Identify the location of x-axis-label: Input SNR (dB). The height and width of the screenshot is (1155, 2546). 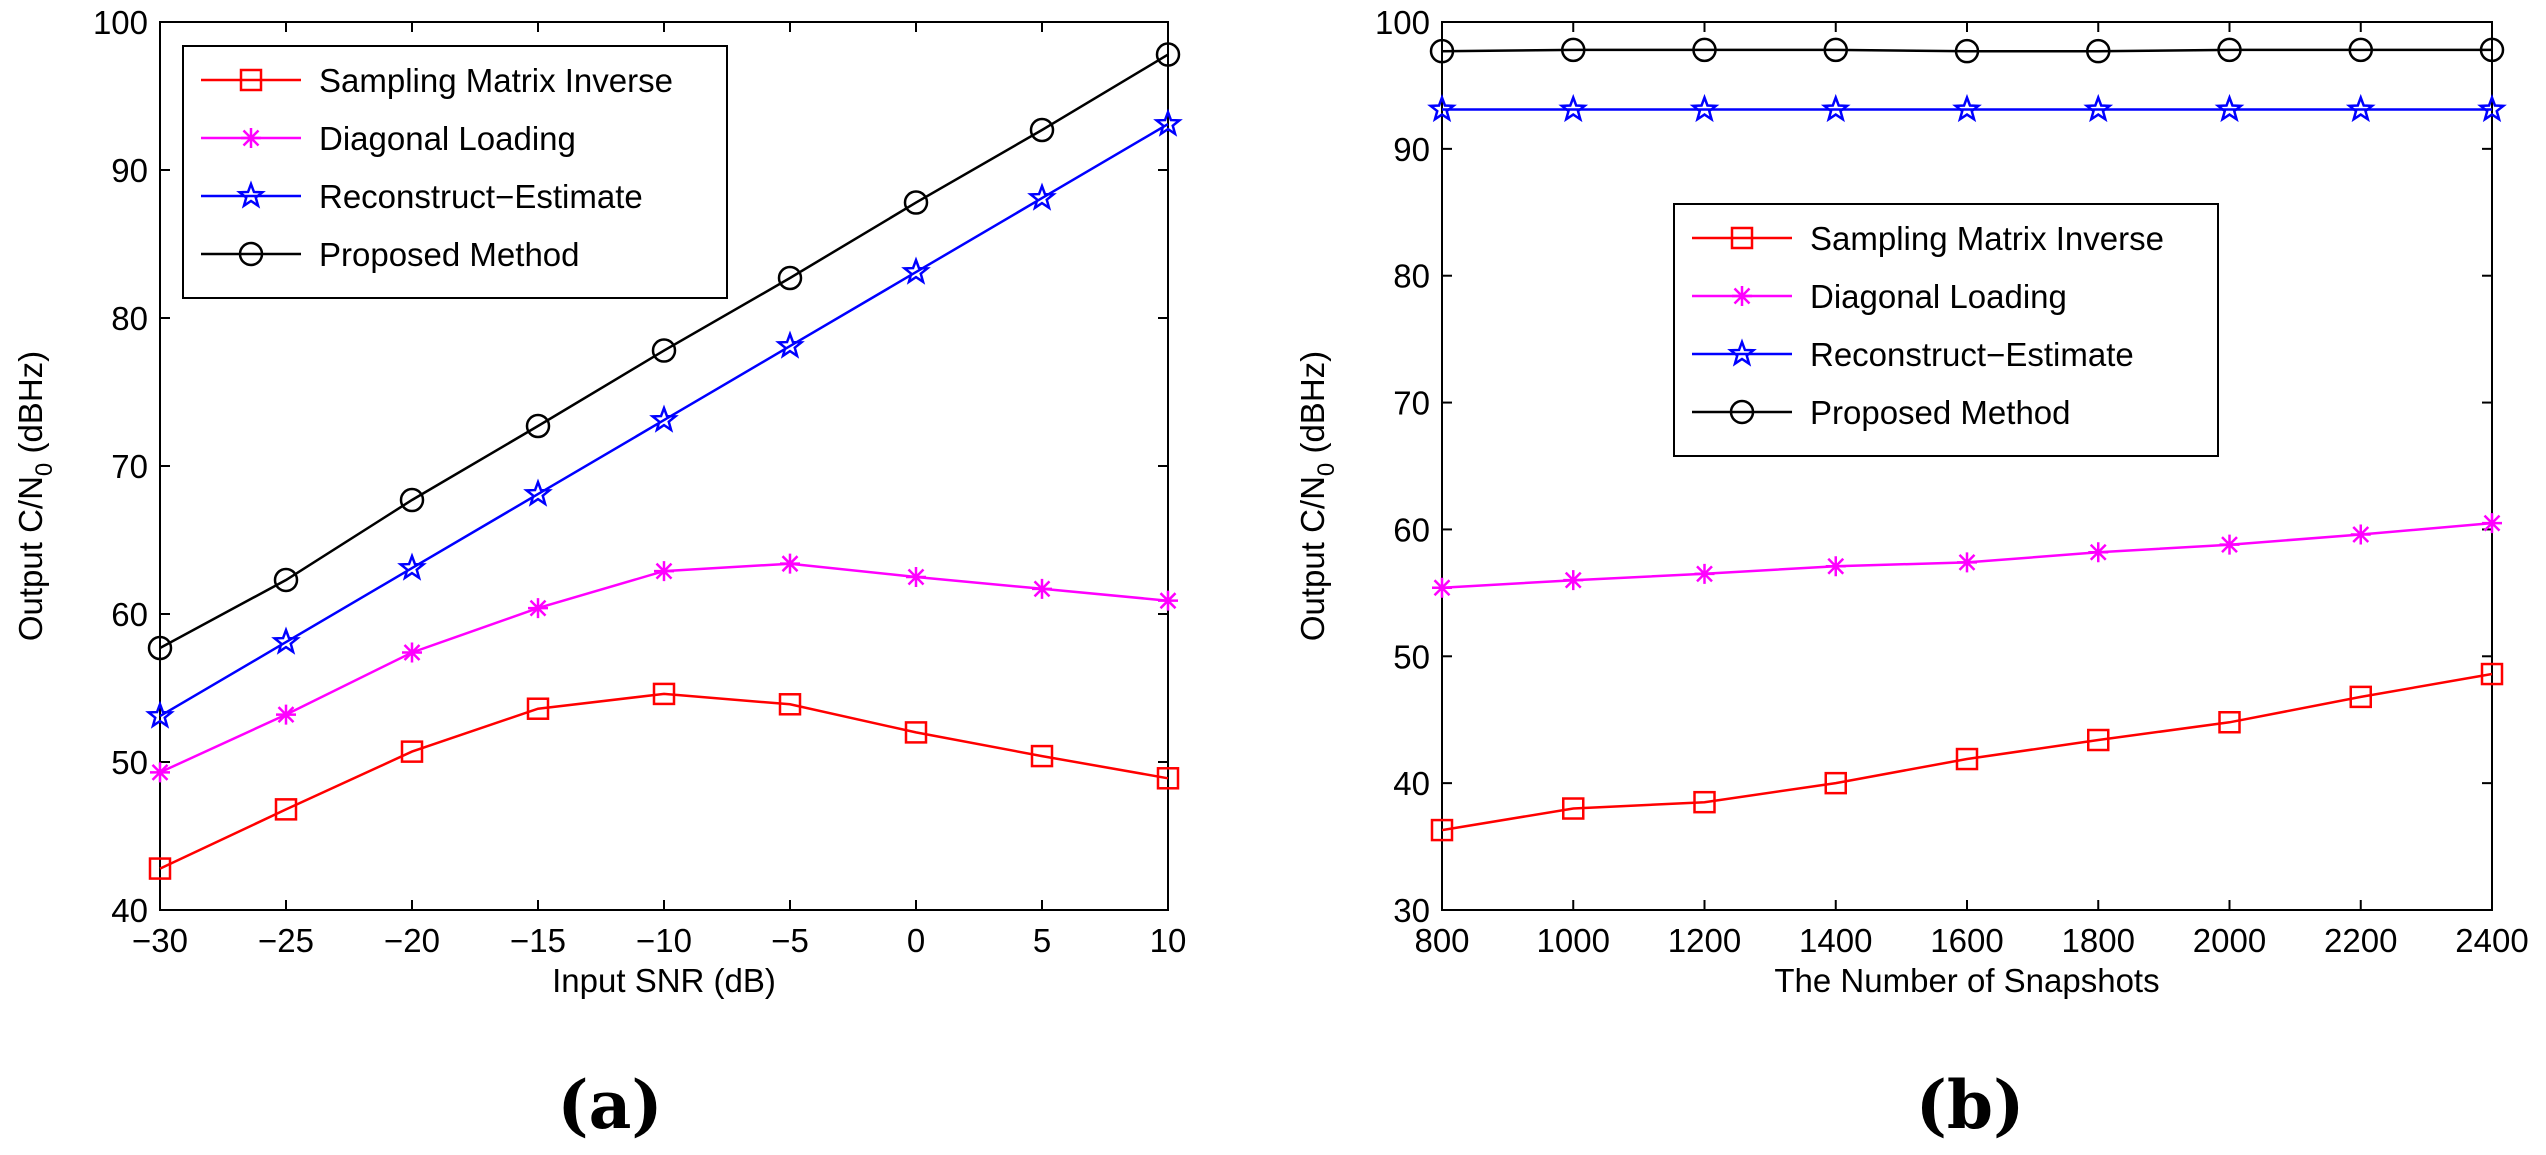
(664, 980).